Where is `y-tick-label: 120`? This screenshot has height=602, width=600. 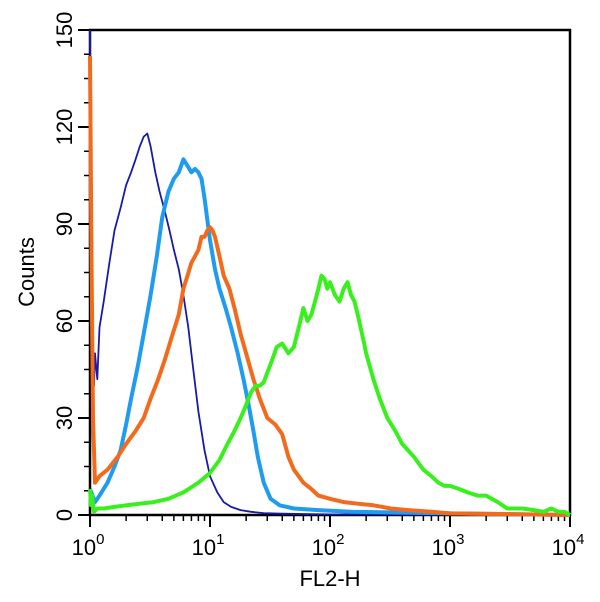 y-tick-label: 120 is located at coordinates (64, 127).